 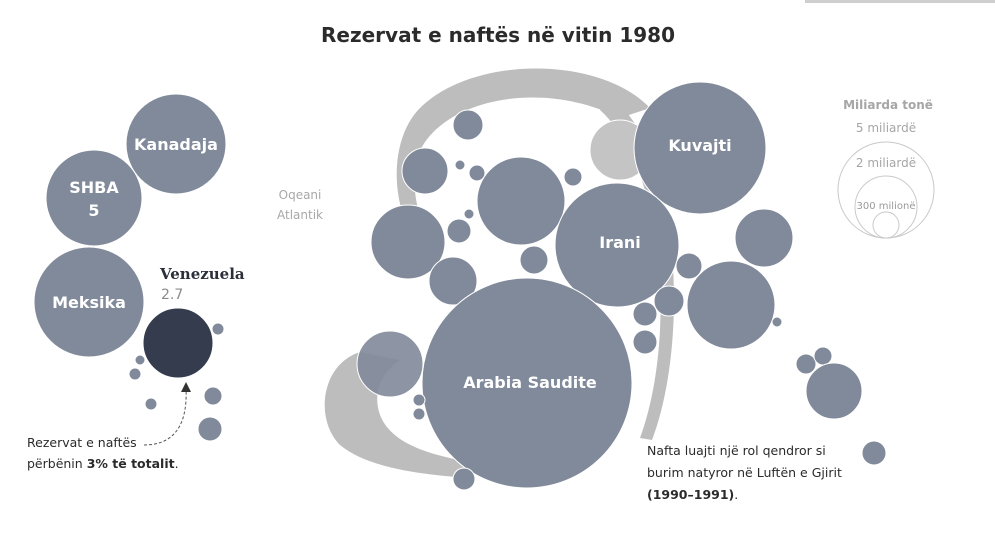 I want to click on legend-title: Miliarda tonë, so click(x=888, y=105).